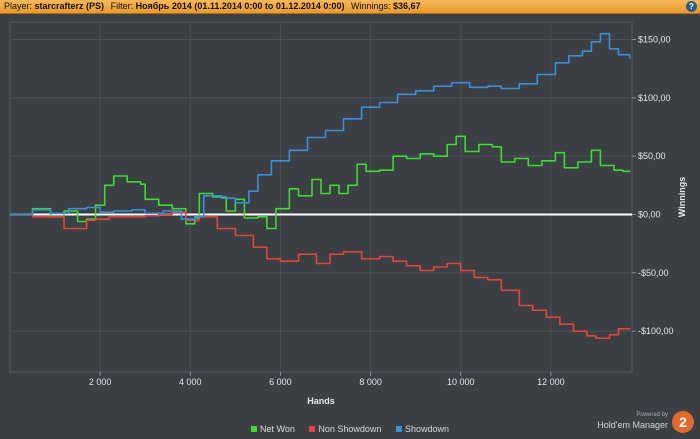  Describe the element at coordinates (69, 6) in the screenshot. I see `player-name: starcrafterz (PS)` at that location.